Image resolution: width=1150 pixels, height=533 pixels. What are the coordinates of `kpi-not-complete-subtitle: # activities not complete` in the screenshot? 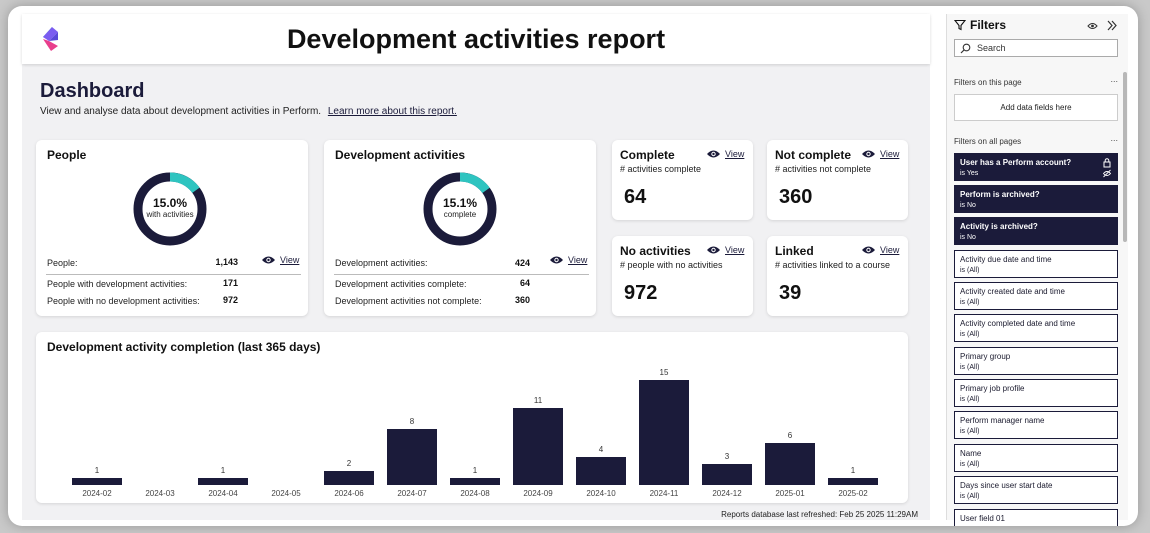 It's located at (823, 169).